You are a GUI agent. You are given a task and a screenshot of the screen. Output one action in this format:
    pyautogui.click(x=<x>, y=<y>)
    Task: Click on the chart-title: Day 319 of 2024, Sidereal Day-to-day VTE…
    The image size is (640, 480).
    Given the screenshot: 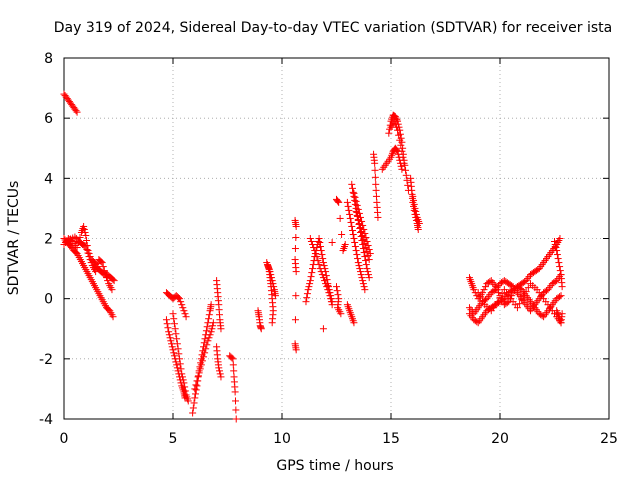 What is the action you would take?
    pyautogui.click(x=333, y=28)
    